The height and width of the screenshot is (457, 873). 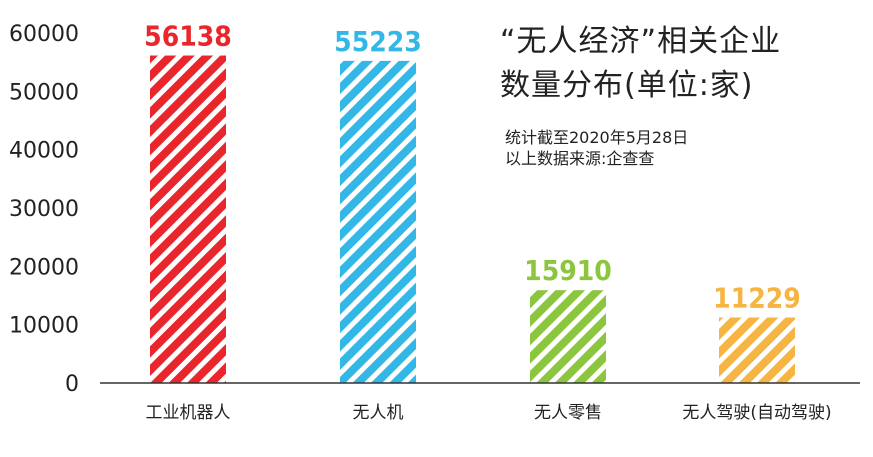 I want to click on date-note: 统计截至2020年5月28日, so click(x=597, y=137).